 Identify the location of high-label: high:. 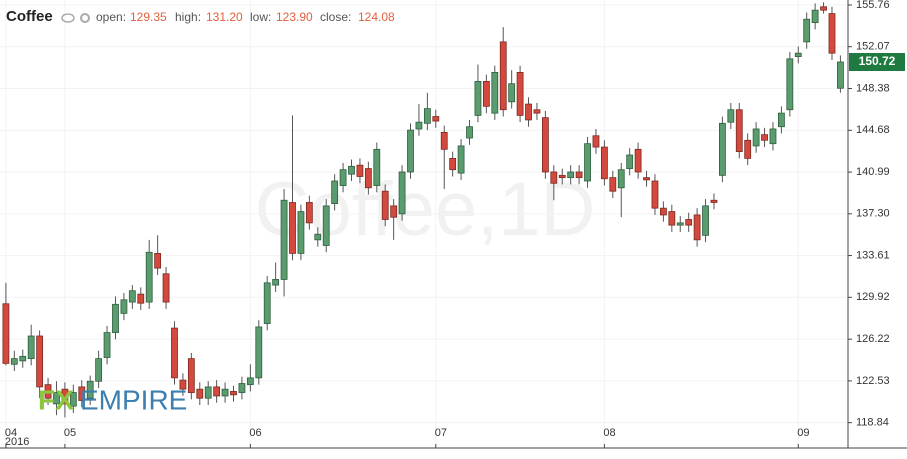
(188, 17).